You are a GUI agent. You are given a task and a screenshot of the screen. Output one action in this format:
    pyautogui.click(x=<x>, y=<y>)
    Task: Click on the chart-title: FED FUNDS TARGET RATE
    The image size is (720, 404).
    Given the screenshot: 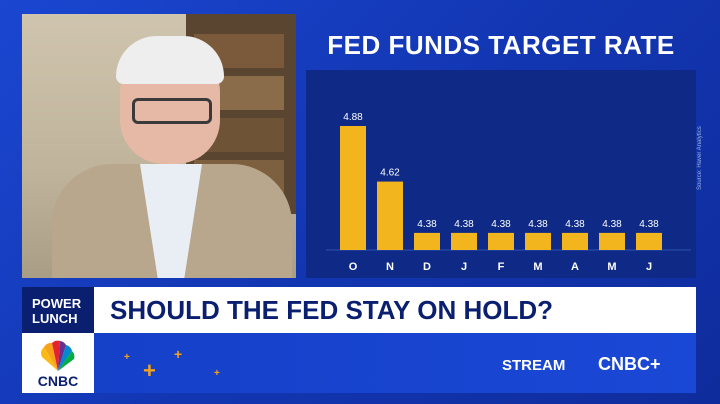 What is the action you would take?
    pyautogui.click(x=501, y=45)
    